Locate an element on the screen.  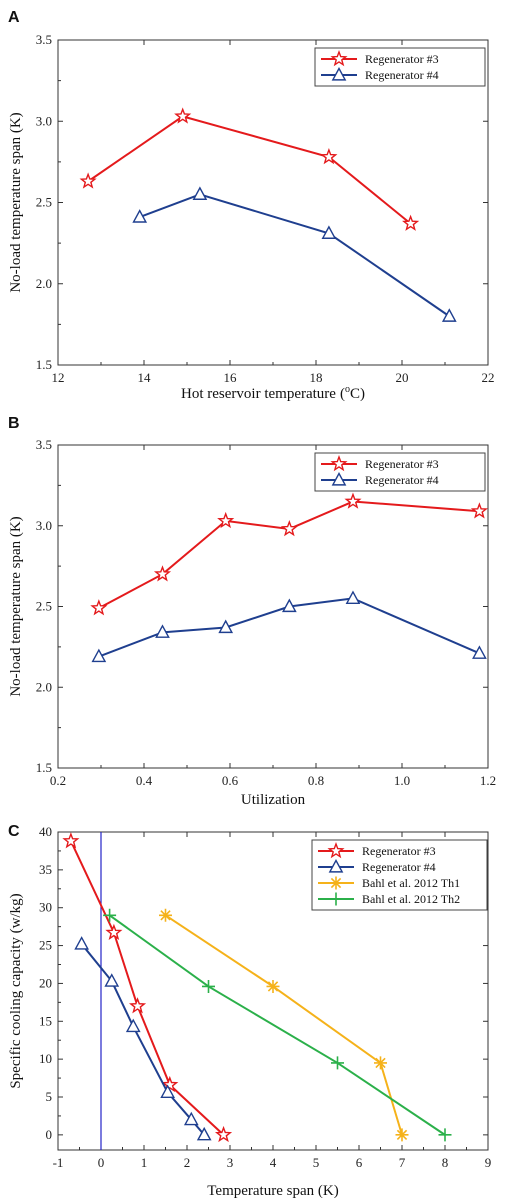
x-tick-label: 0.8 is located at coordinates (316, 780).